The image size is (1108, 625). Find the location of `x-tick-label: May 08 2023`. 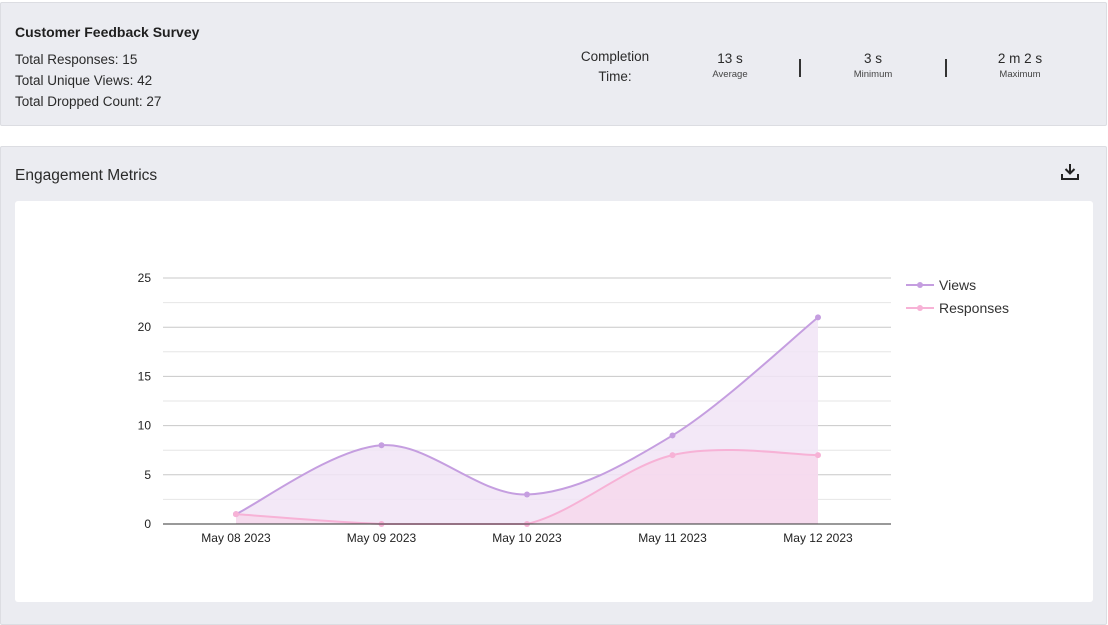

x-tick-label: May 08 2023 is located at coordinates (236, 538).